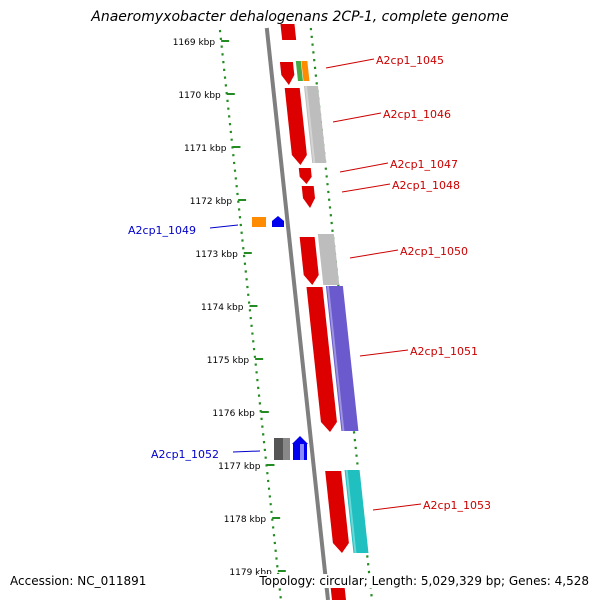 The width and height of the screenshot is (600, 600). I want to click on tick-label: 1179 kbp, so click(250, 573).